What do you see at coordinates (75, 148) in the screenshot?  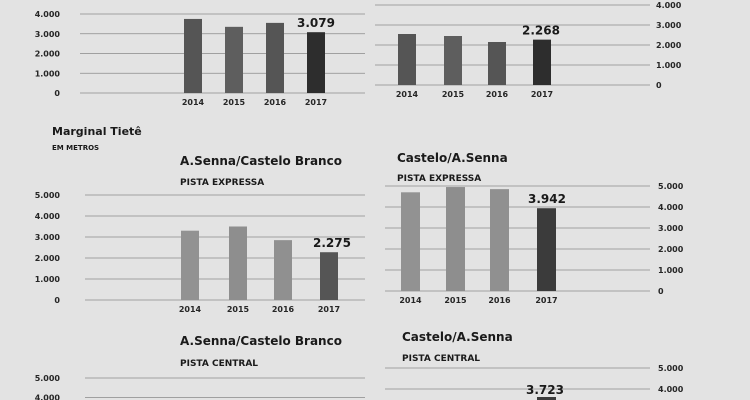 I see `section-unit: EM METROS` at bounding box center [75, 148].